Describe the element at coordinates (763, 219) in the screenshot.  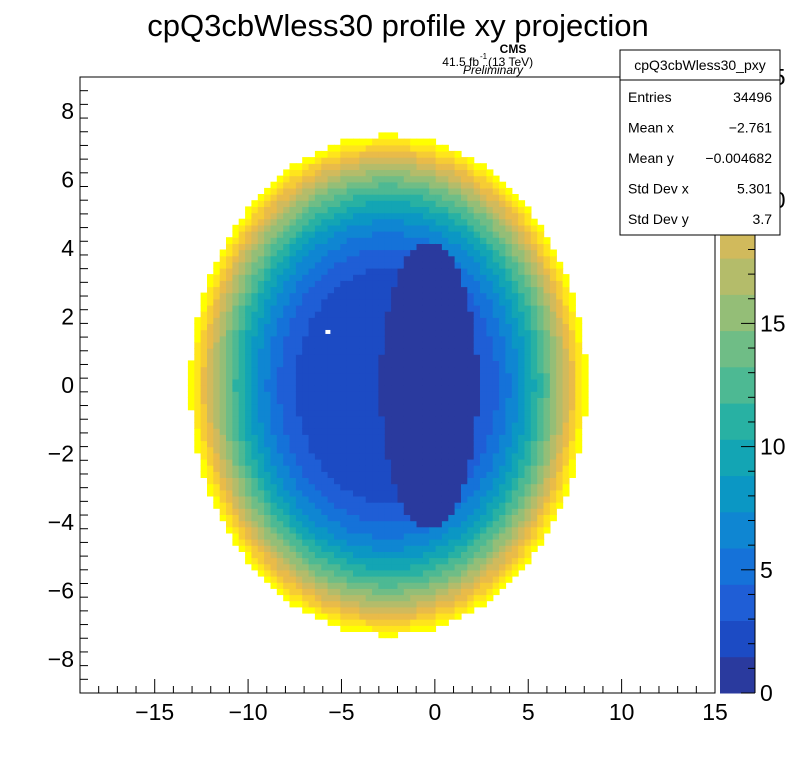
I see `stats-row-value: 3.7` at that location.